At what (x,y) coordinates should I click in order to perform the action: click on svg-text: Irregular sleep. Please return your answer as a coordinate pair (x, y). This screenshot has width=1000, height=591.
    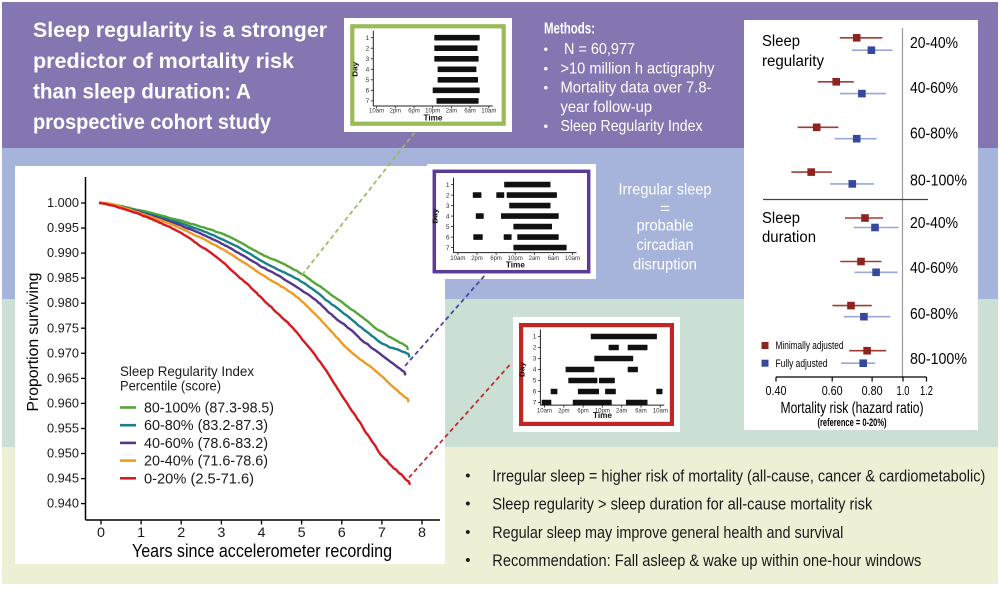
    Looking at the image, I should click on (665, 190).